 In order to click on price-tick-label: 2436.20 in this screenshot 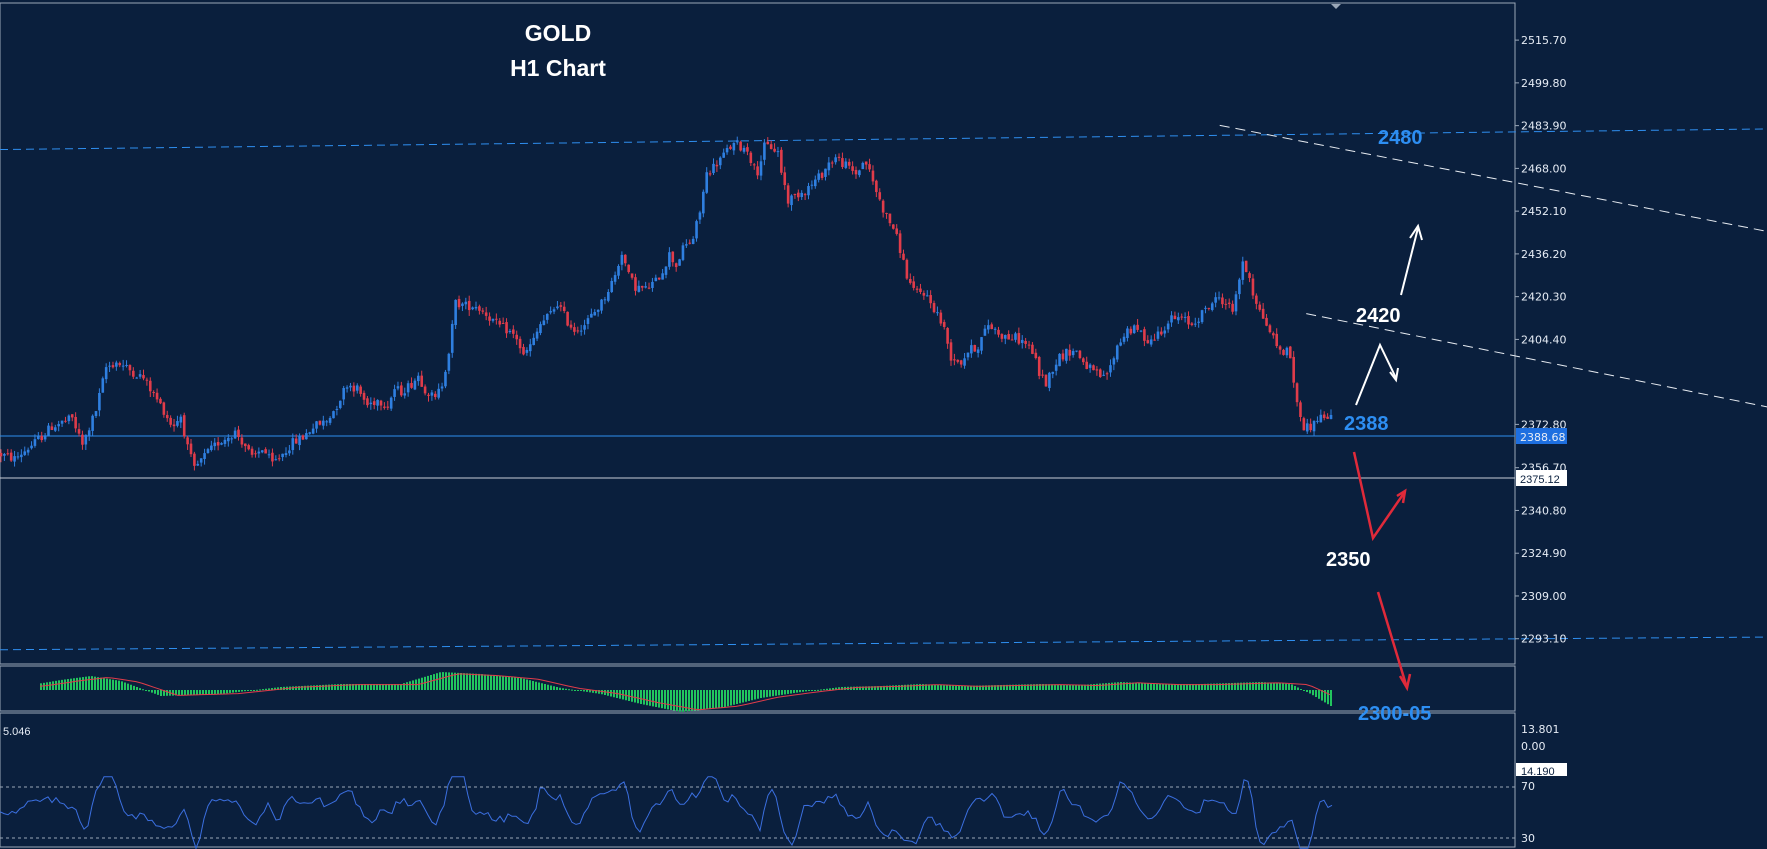, I will do `click(1544, 254)`.